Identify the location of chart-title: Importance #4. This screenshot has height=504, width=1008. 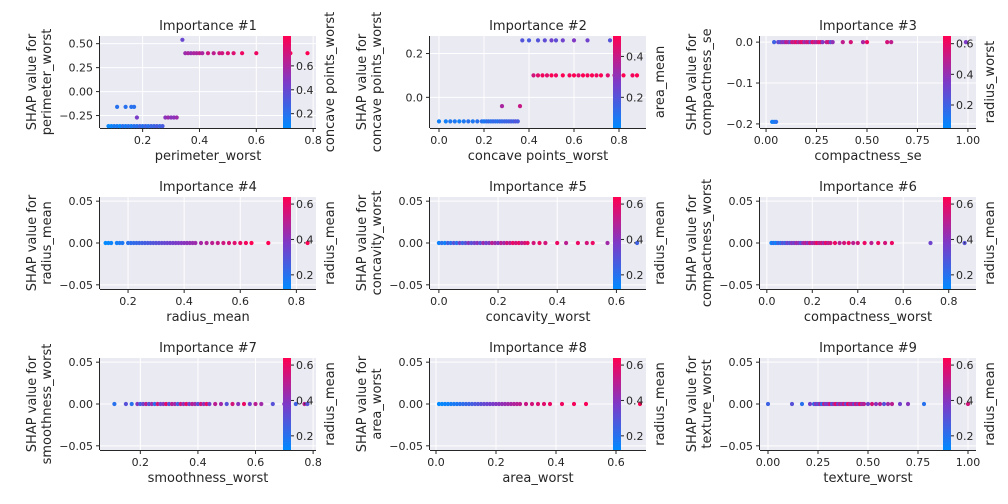
(208, 187).